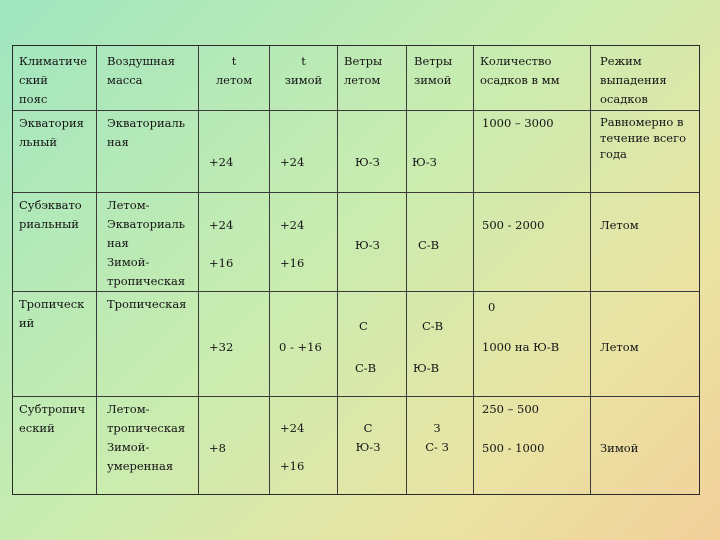 This screenshot has width=720, height=540. Describe the element at coordinates (619, 448) in the screenshot. I see `row4-precip-mode: Зимой` at that location.